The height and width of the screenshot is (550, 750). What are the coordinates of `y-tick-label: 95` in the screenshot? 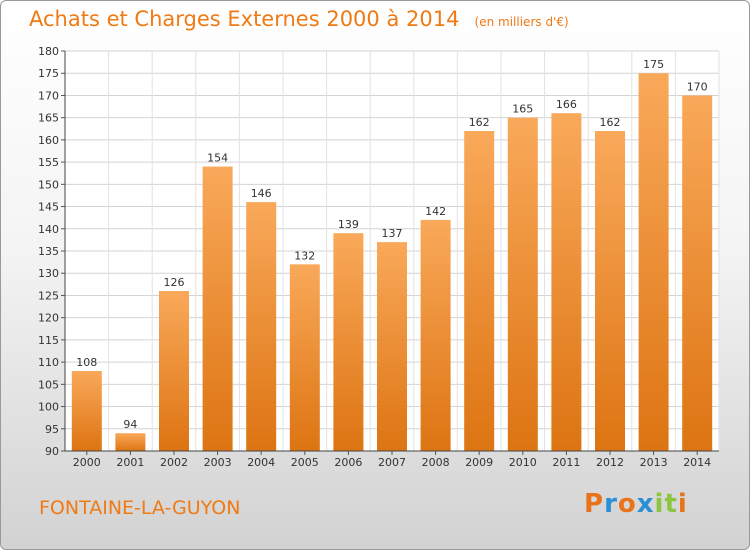 It's located at (52, 429).